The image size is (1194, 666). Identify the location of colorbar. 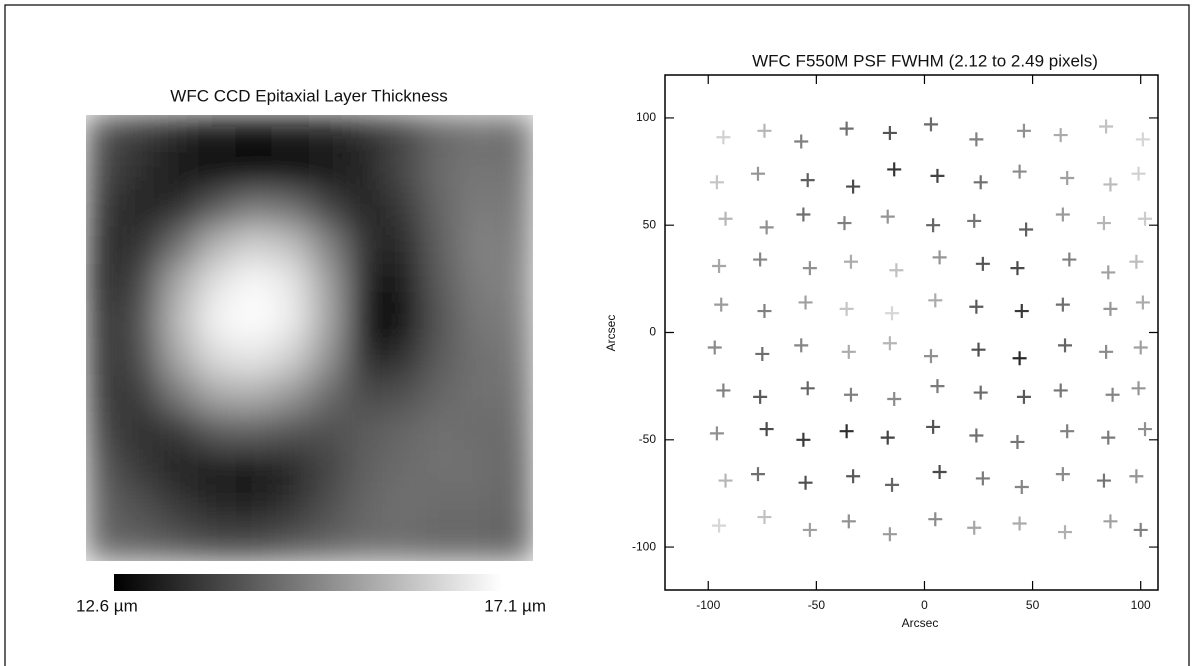
(308, 582).